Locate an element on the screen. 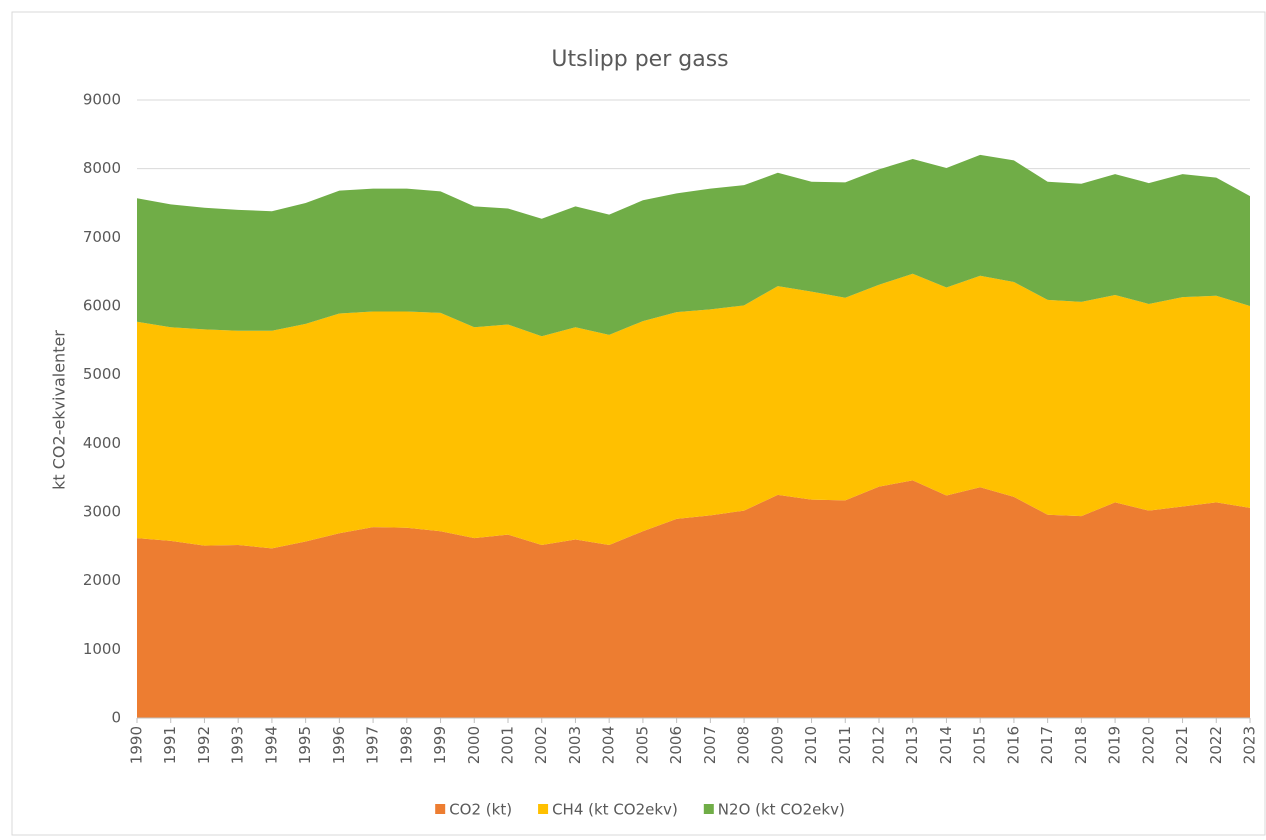 This screenshot has height=840, width=1266. x-tick-label: 2005 is located at coordinates (642, 745).